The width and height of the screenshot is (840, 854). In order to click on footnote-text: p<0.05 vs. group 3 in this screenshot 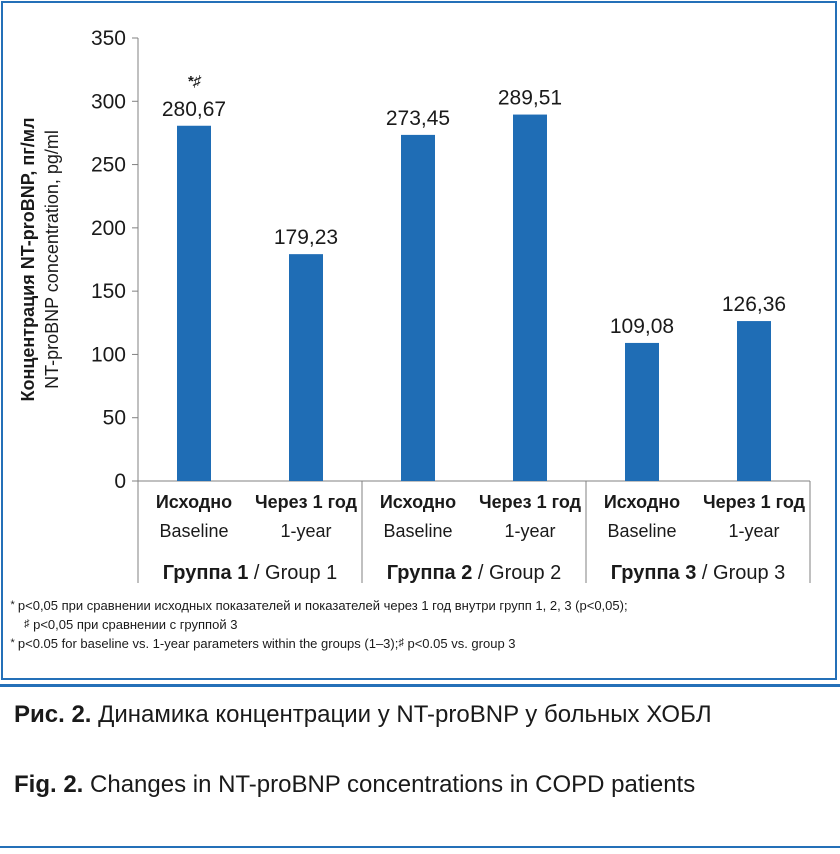, I will do `click(459, 643)`.